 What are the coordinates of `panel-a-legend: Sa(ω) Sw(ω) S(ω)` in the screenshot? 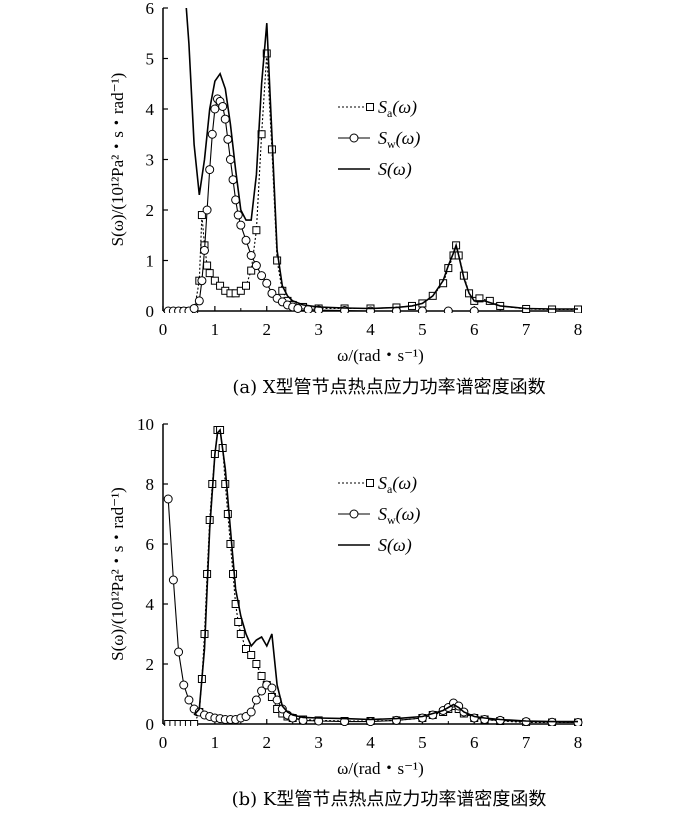 It's located at (379, 138).